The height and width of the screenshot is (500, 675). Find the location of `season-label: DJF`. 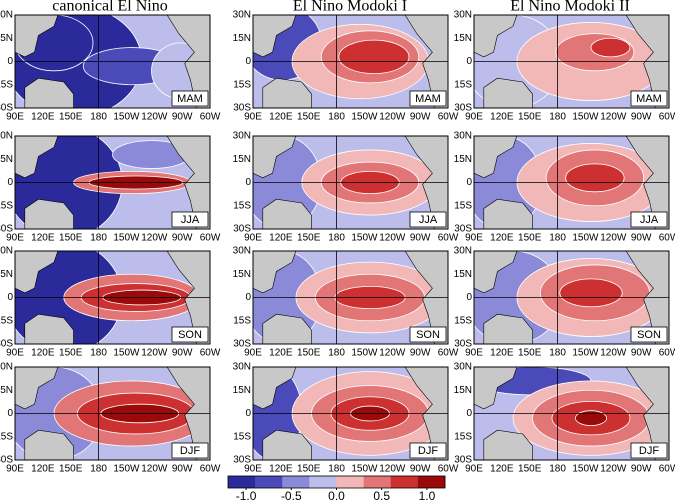

season-label: DJF is located at coordinates (190, 451).